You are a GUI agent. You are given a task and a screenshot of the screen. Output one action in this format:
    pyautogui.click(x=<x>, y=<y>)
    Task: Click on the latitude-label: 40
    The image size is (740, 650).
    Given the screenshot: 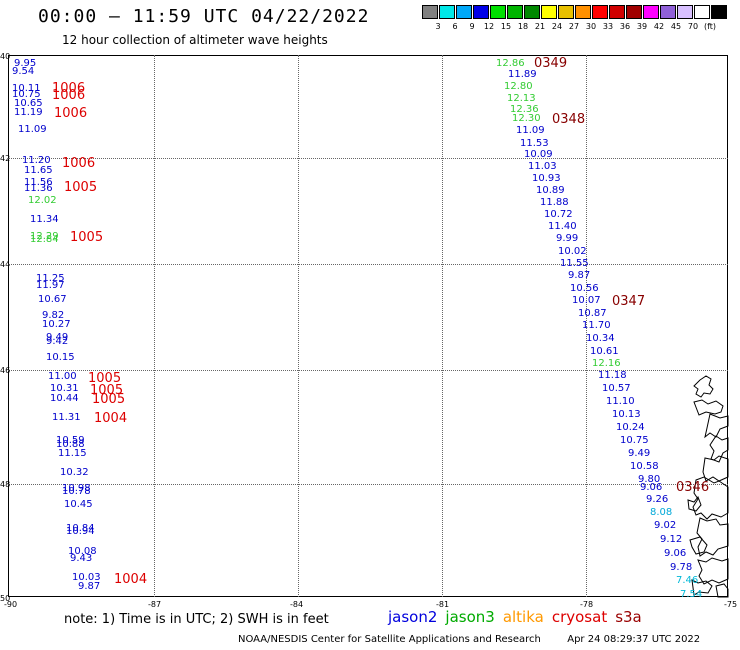 What is the action you would take?
    pyautogui.click(x=5, y=56)
    